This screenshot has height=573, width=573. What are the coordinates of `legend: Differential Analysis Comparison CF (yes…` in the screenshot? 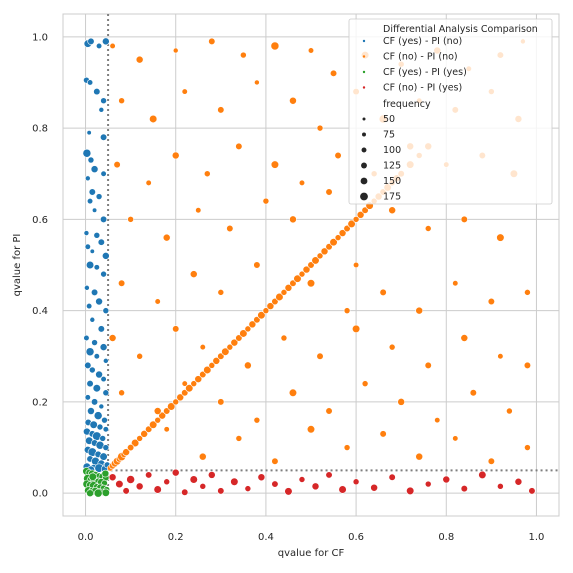 It's located at (450, 111).